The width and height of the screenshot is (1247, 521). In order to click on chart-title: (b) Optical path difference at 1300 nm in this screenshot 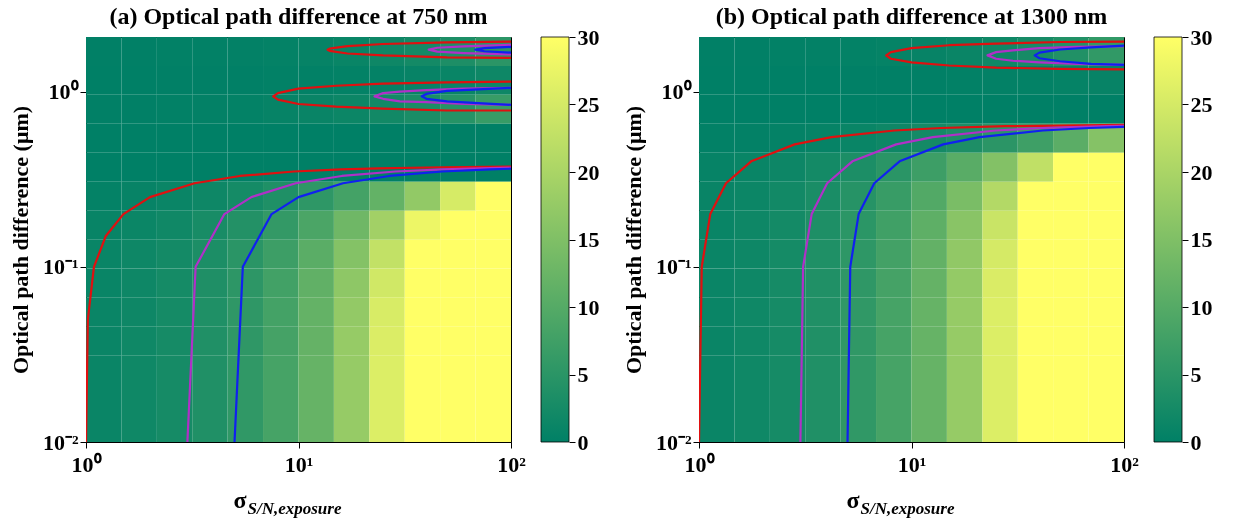, I will do `click(911, 16)`.